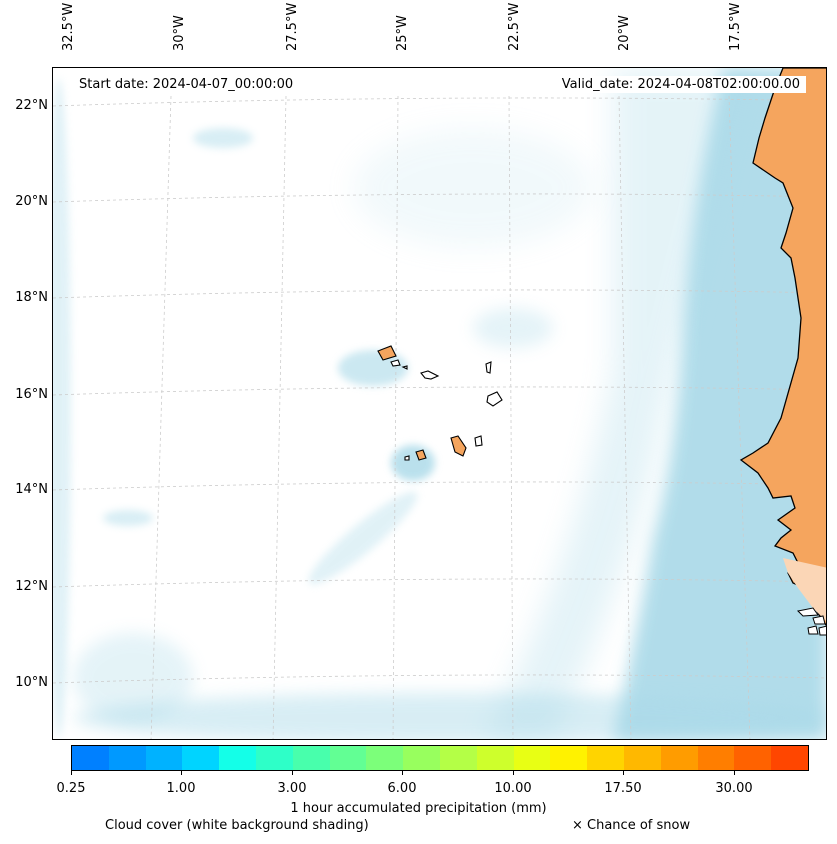  What do you see at coordinates (237, 825) in the screenshot?
I see `cloud-cover-legend: Cloud cover (white background shading)` at bounding box center [237, 825].